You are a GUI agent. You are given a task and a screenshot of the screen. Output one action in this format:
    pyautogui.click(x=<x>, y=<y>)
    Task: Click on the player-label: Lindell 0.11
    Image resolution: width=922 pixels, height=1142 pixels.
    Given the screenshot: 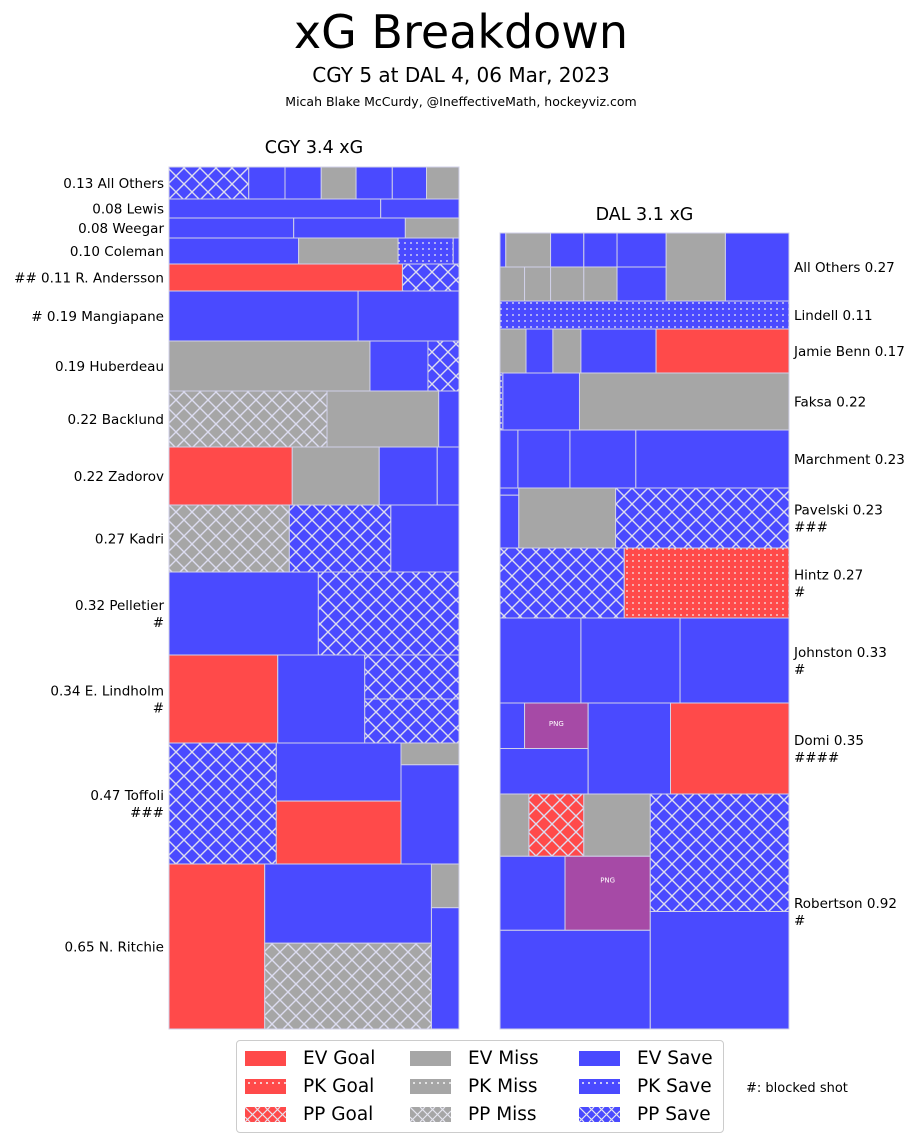 What is the action you would take?
    pyautogui.click(x=833, y=316)
    